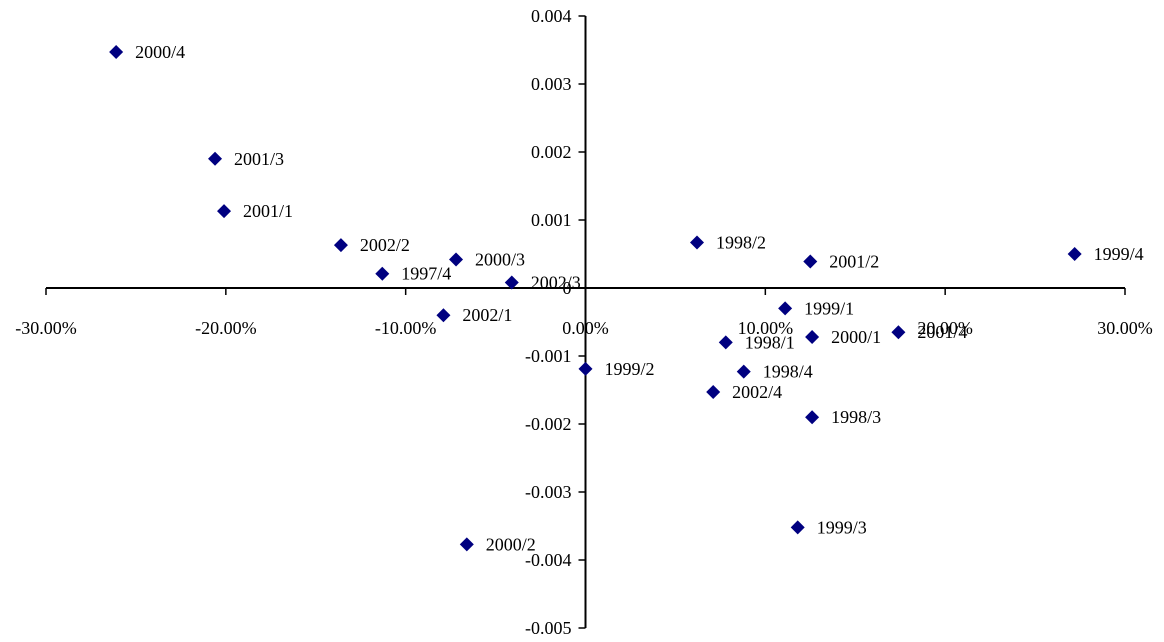 The width and height of the screenshot is (1164, 642). What do you see at coordinates (556, 283) in the screenshot?
I see `data-point-label: 2002/3` at bounding box center [556, 283].